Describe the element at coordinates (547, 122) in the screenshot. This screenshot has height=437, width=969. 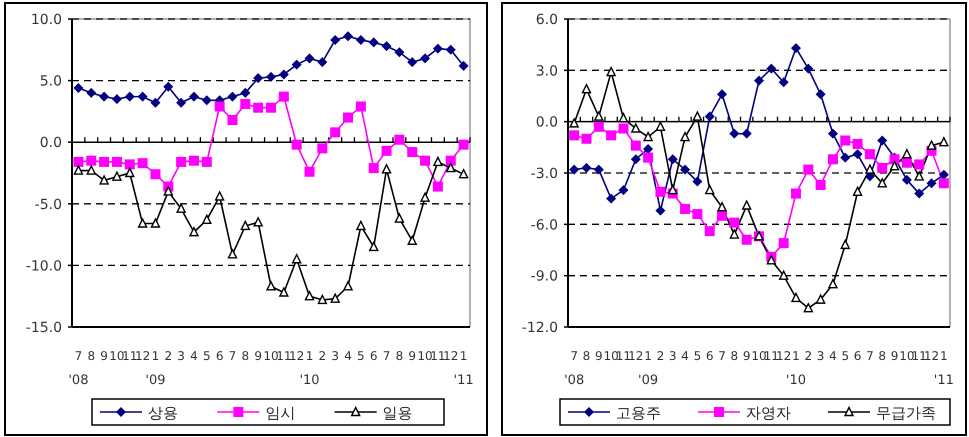
I see `y-tick-label: 0.0` at that location.